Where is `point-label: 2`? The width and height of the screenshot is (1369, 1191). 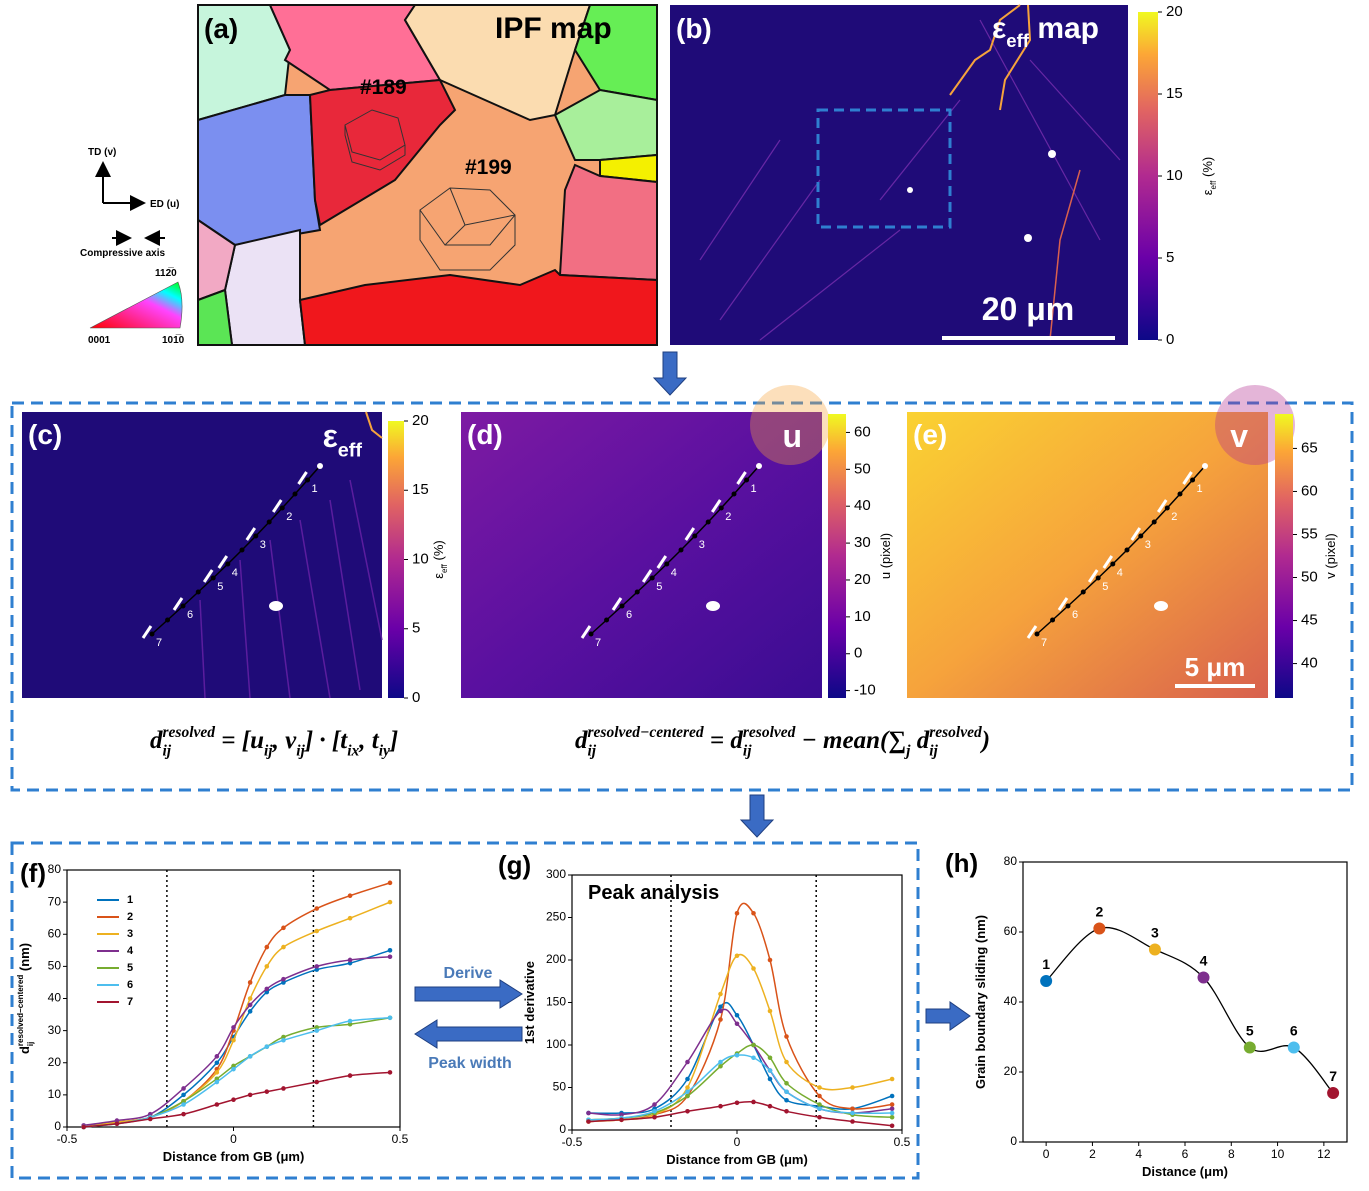
point-label: 2 is located at coordinates (1099, 912).